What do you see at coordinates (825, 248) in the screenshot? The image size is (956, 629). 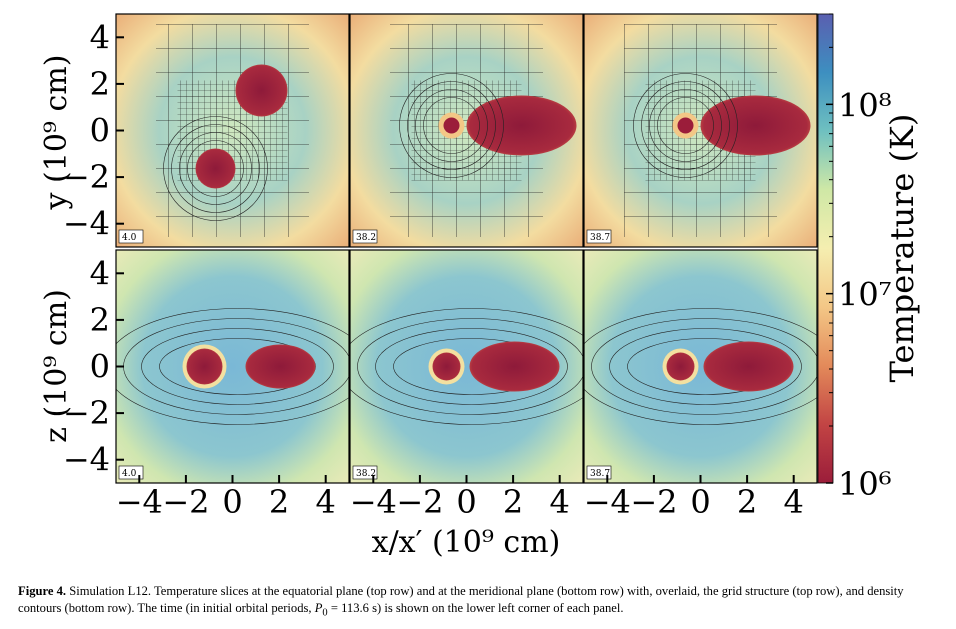 I see `colorbar-bar` at bounding box center [825, 248].